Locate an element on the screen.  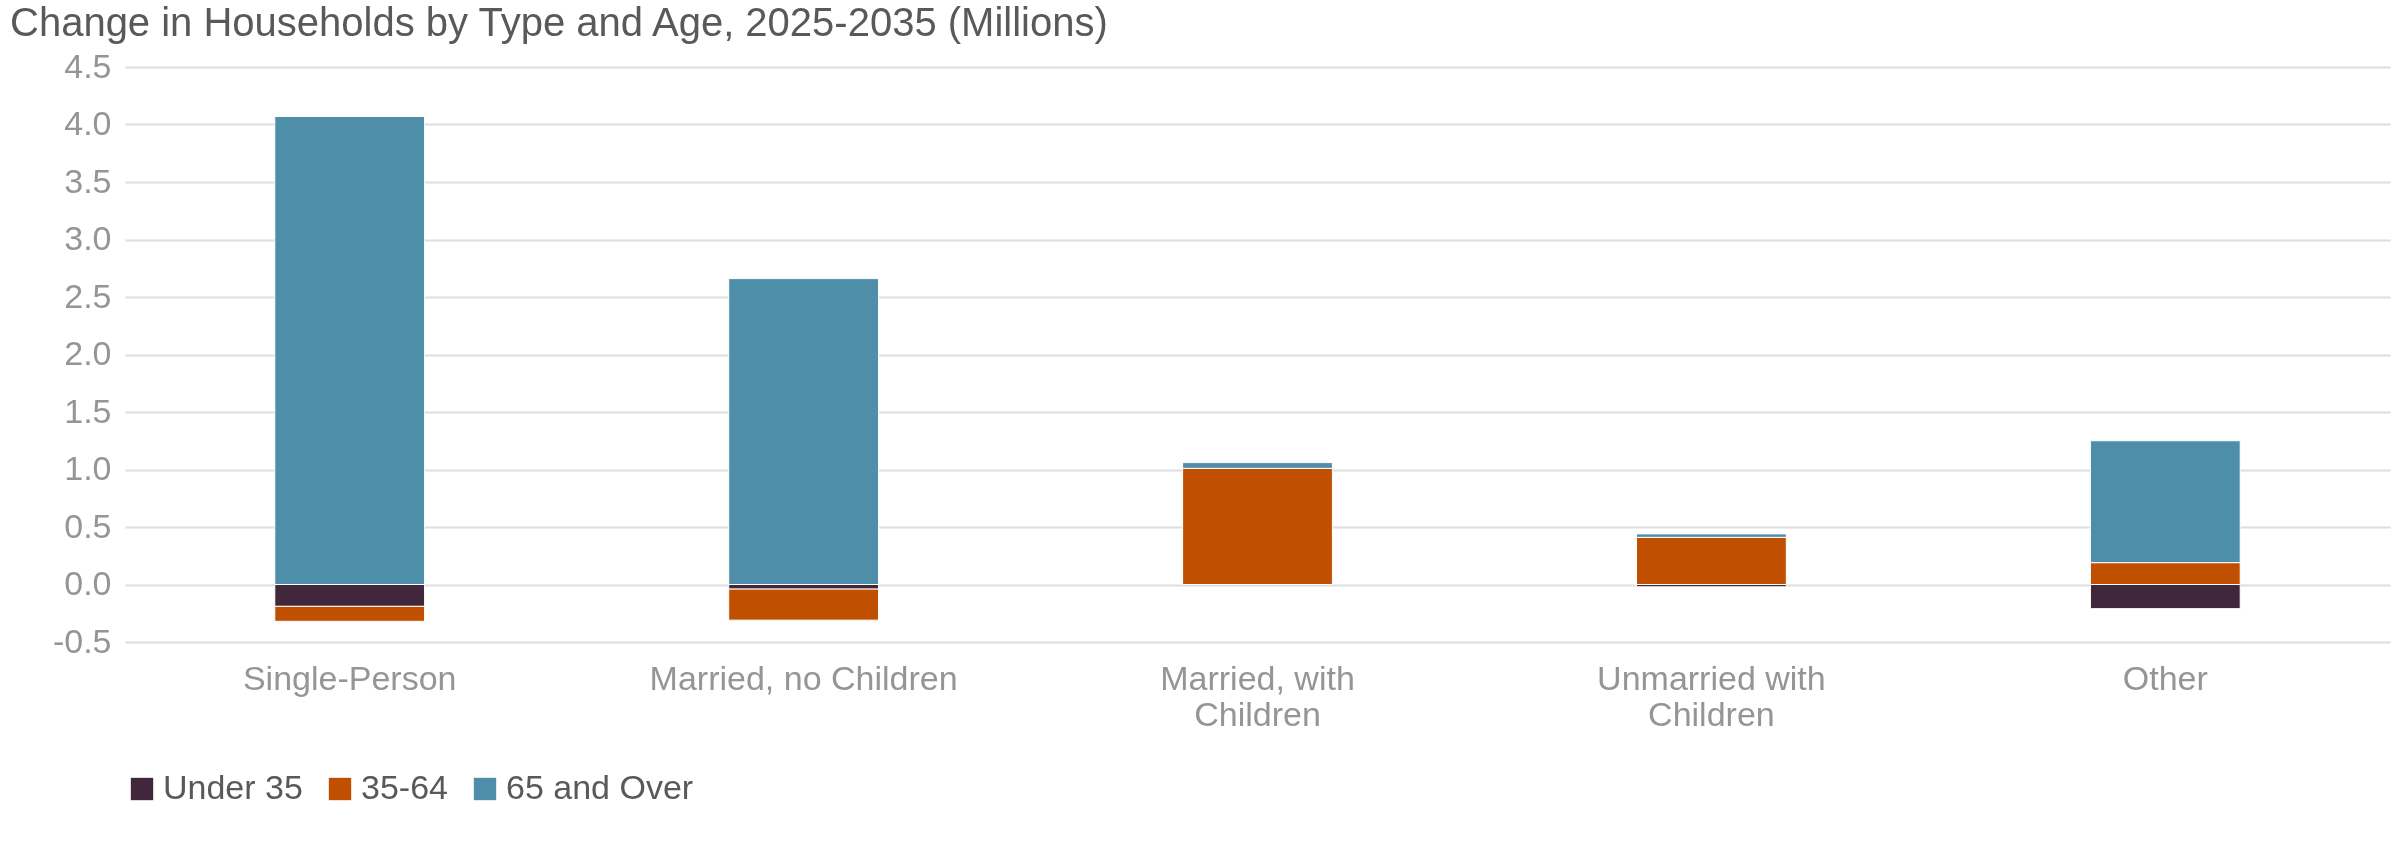
y-tick-label: 0.5 is located at coordinates (88, 525).